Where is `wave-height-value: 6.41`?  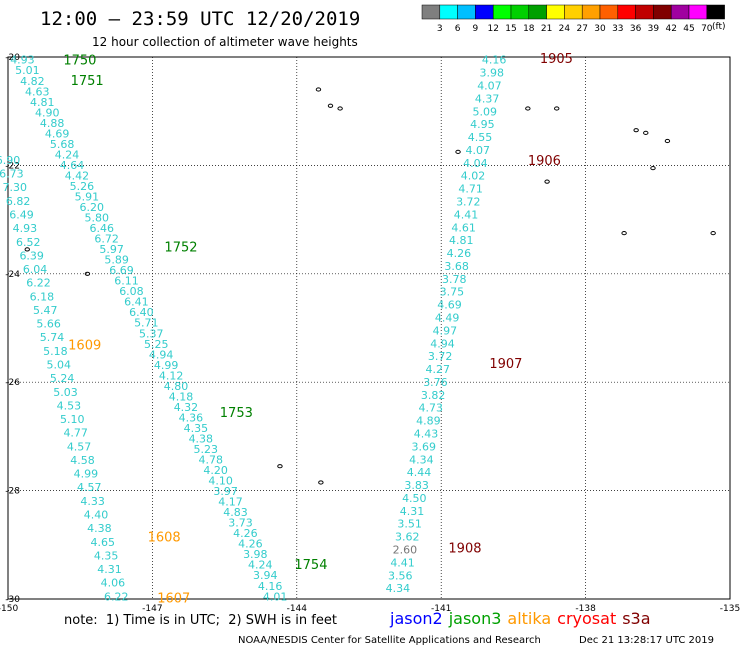 wave-height-value: 6.41 is located at coordinates (136, 302).